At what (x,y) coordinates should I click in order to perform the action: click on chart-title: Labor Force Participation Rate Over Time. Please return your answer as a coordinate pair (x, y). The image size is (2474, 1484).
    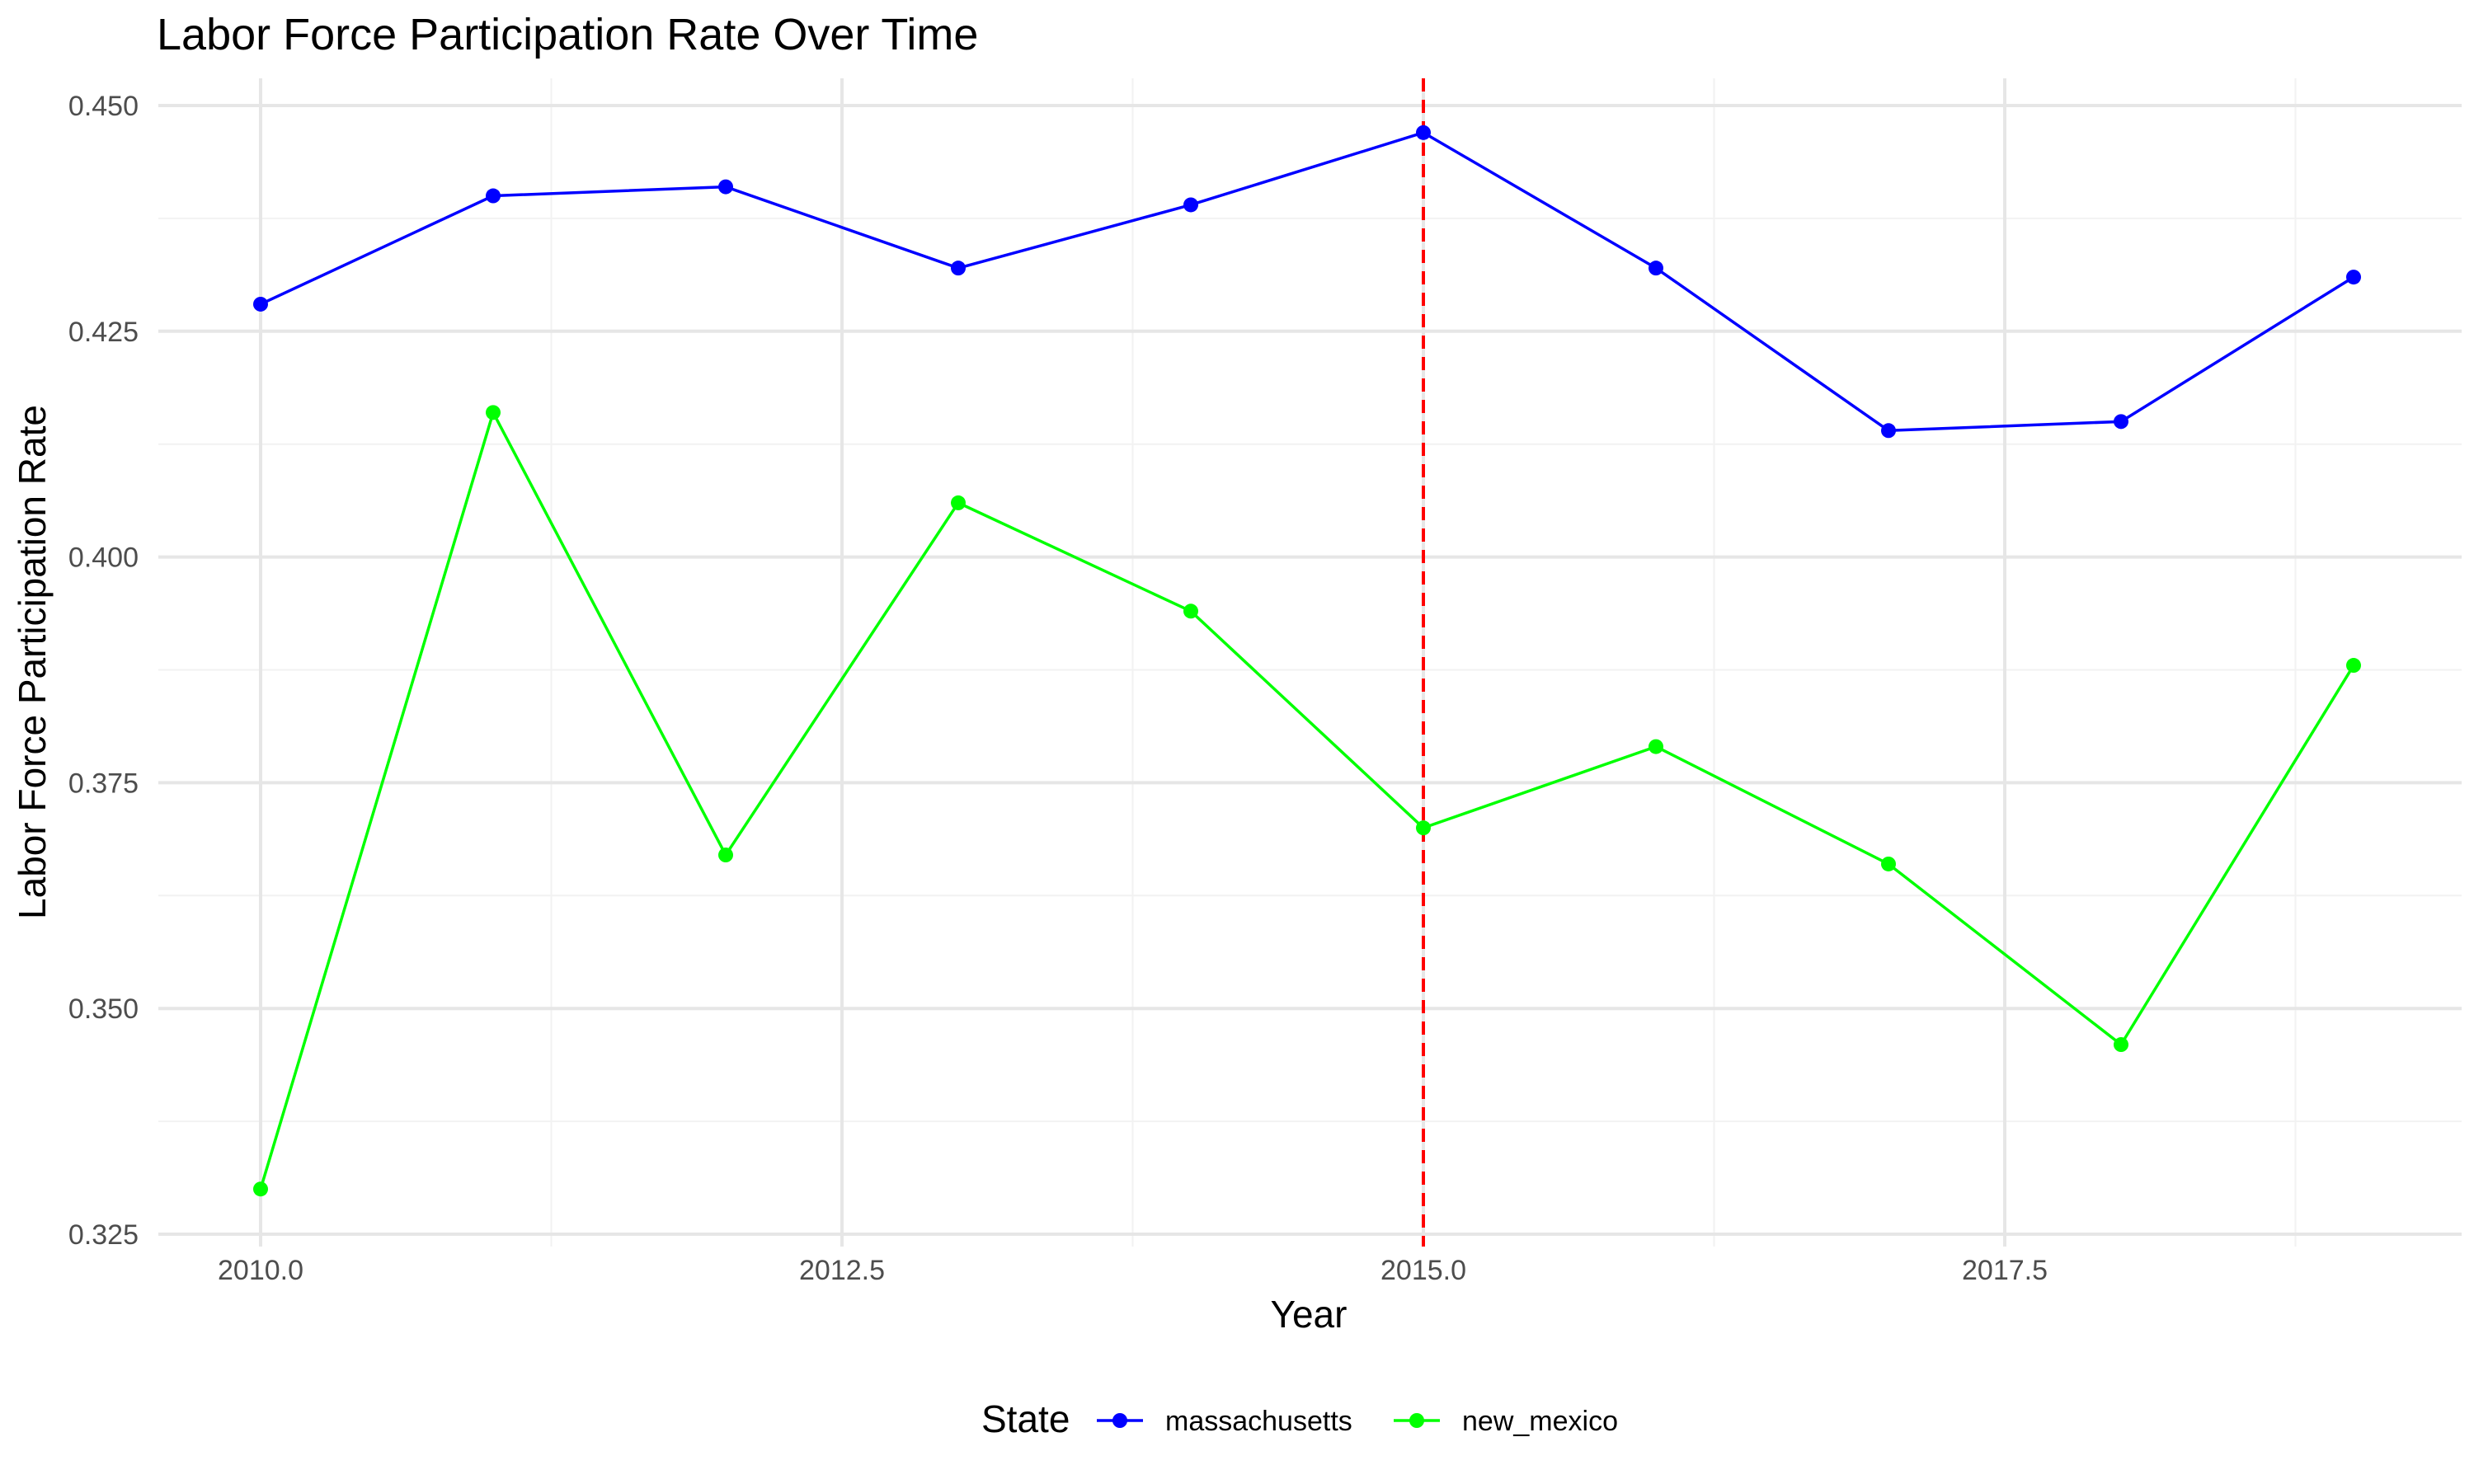
    Looking at the image, I should click on (567, 34).